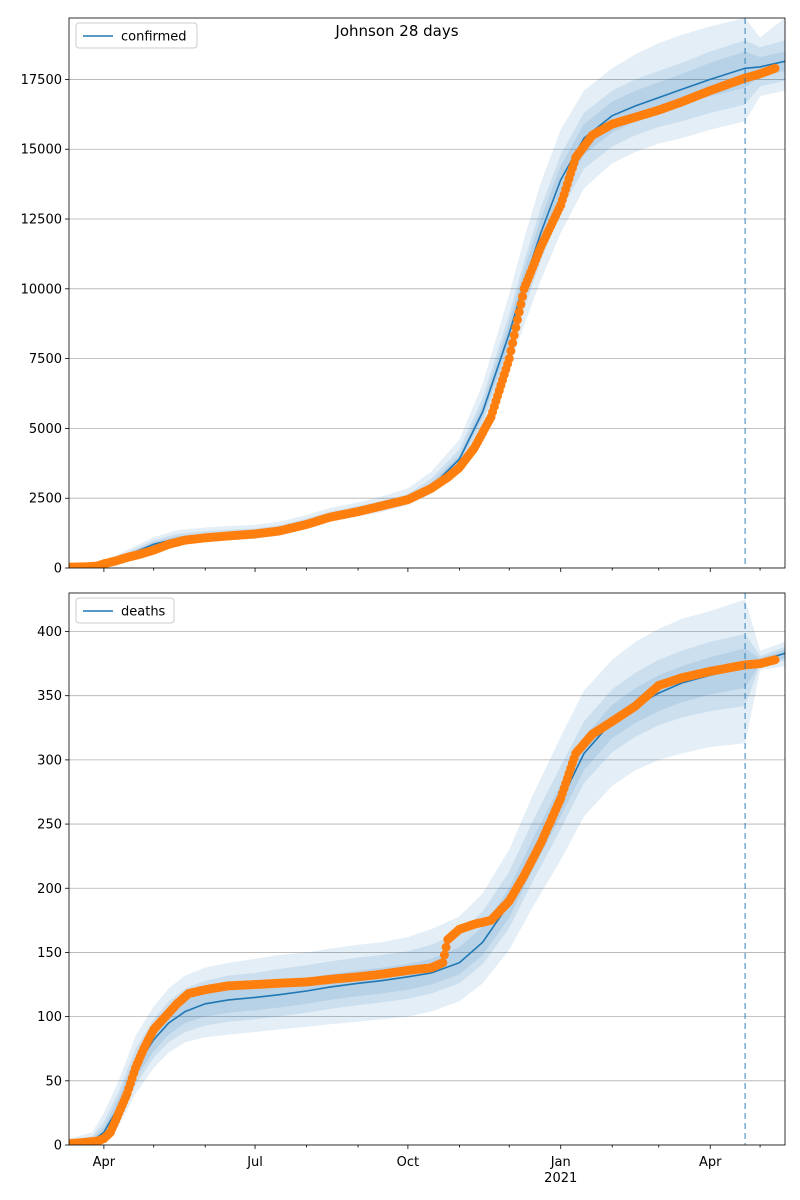 The width and height of the screenshot is (800, 1200). I want to click on x-tick-label: Jul, so click(254, 1162).